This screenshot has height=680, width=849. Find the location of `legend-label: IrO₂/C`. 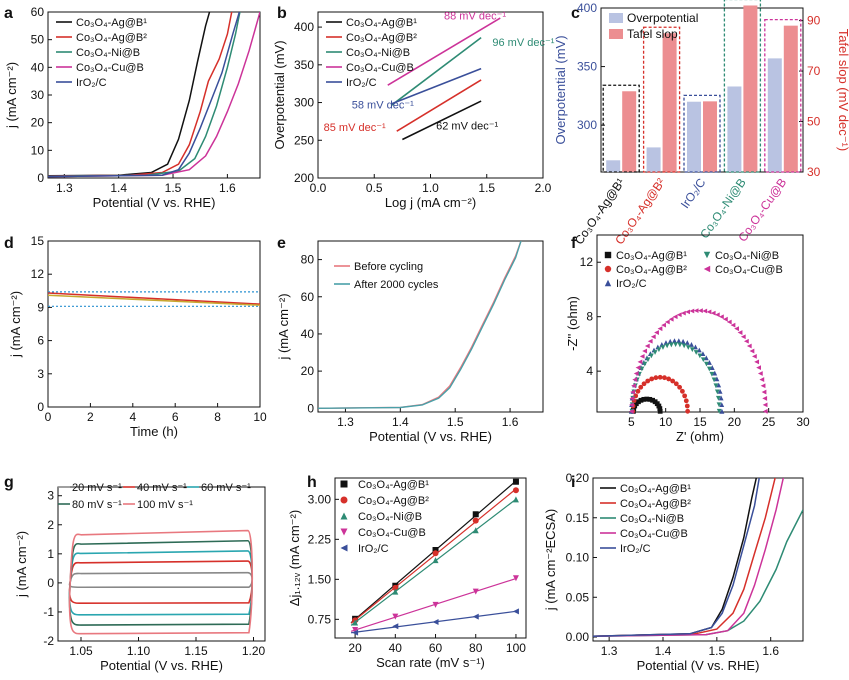

legend-label: IrO₂/C is located at coordinates (373, 549).